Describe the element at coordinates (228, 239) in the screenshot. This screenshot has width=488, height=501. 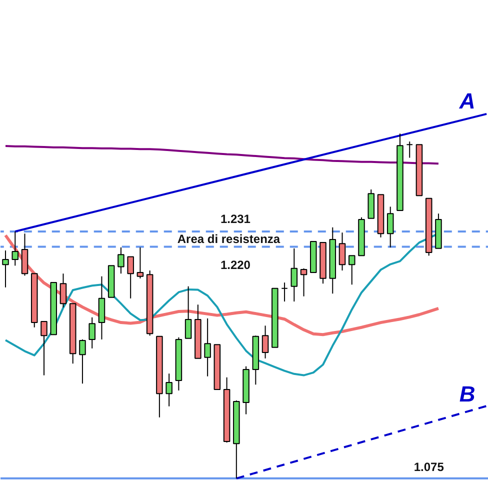
I see `annotation: Area di resistenza` at that location.